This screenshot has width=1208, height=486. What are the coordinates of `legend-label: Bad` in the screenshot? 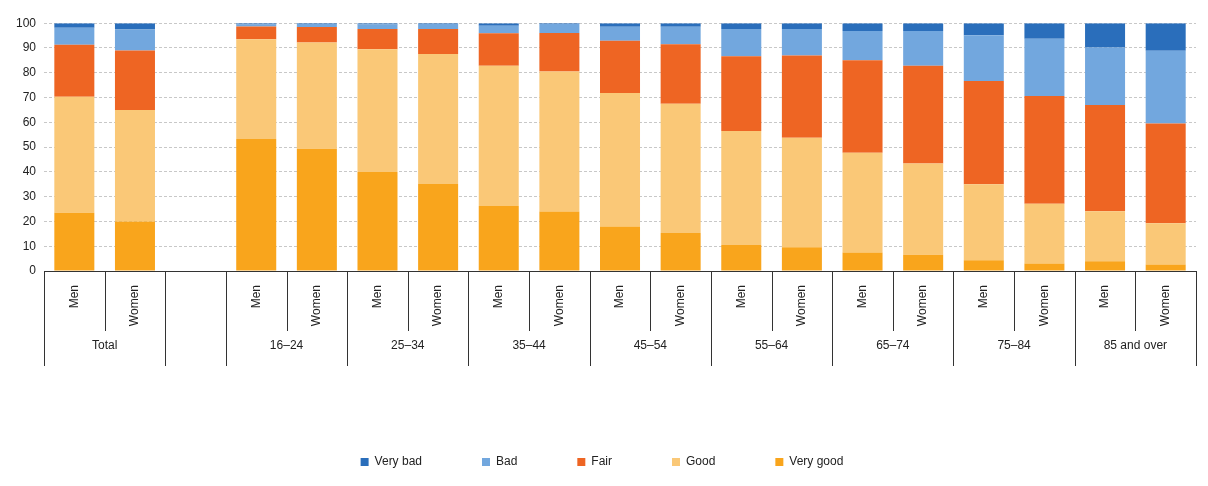 It's located at (506, 461).